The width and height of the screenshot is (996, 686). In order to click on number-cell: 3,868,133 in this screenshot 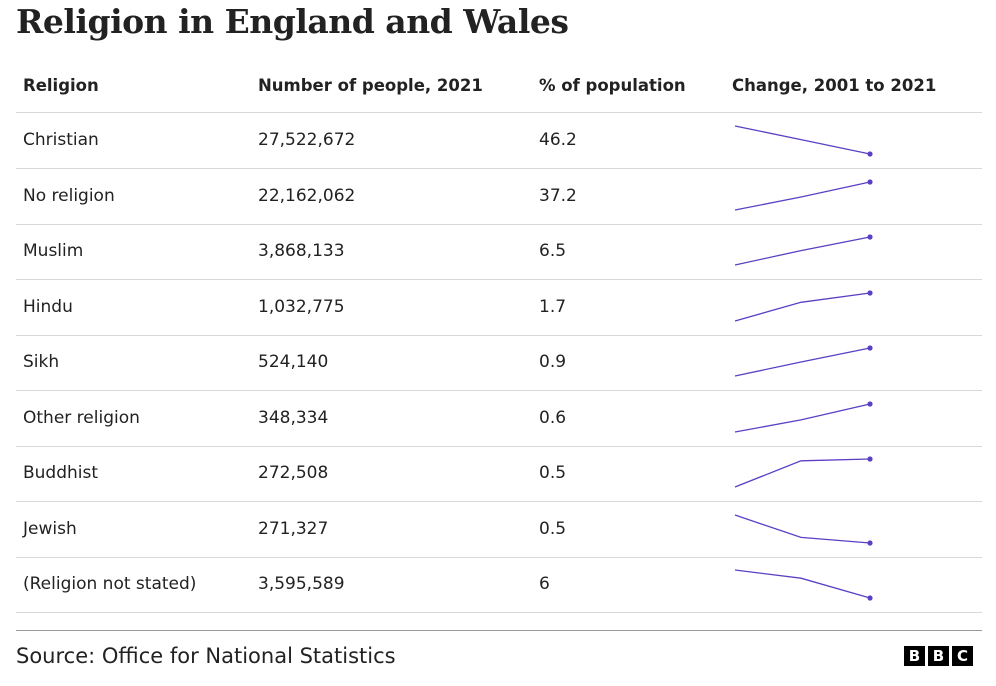, I will do `click(301, 251)`.